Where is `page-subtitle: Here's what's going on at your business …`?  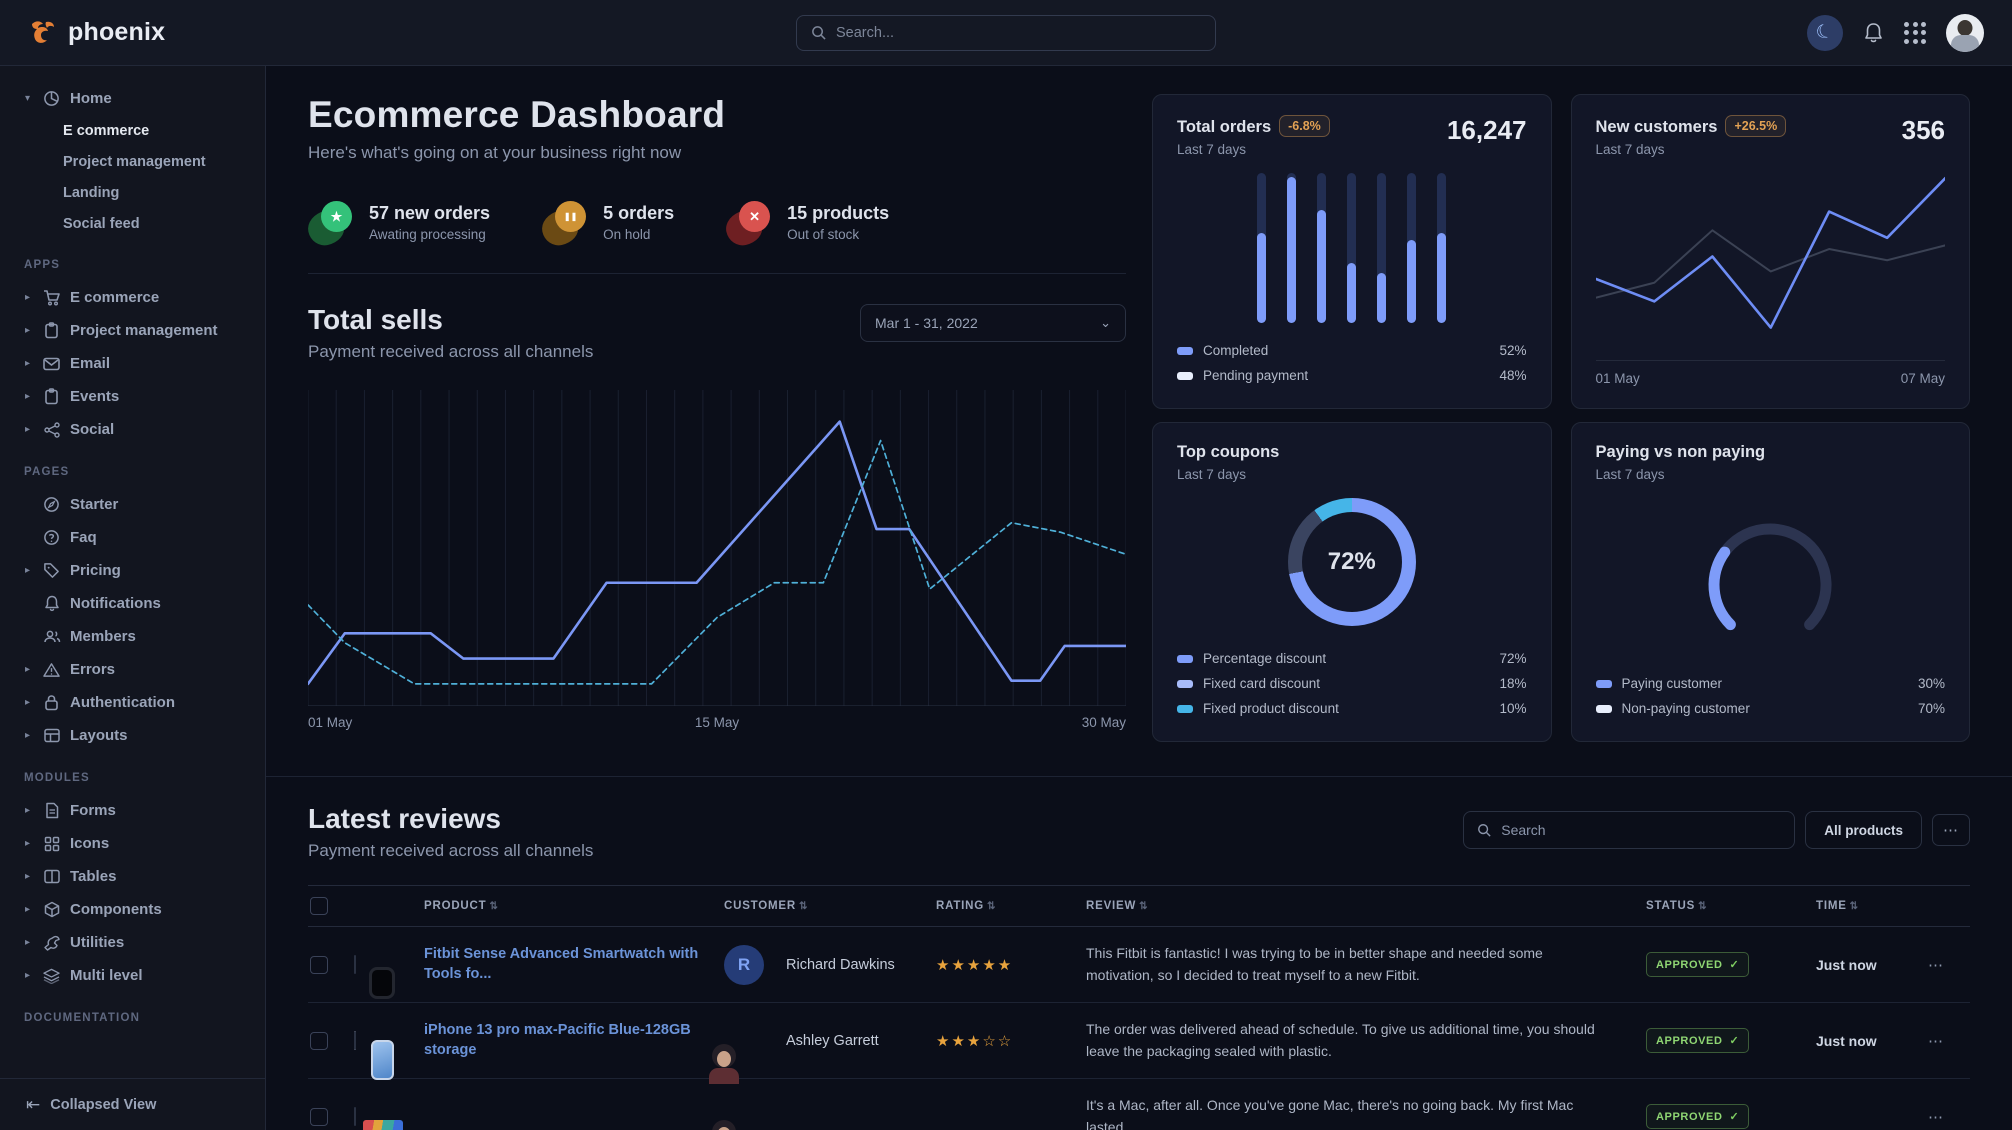 page-subtitle: Here's what's going on at your business … is located at coordinates (495, 152).